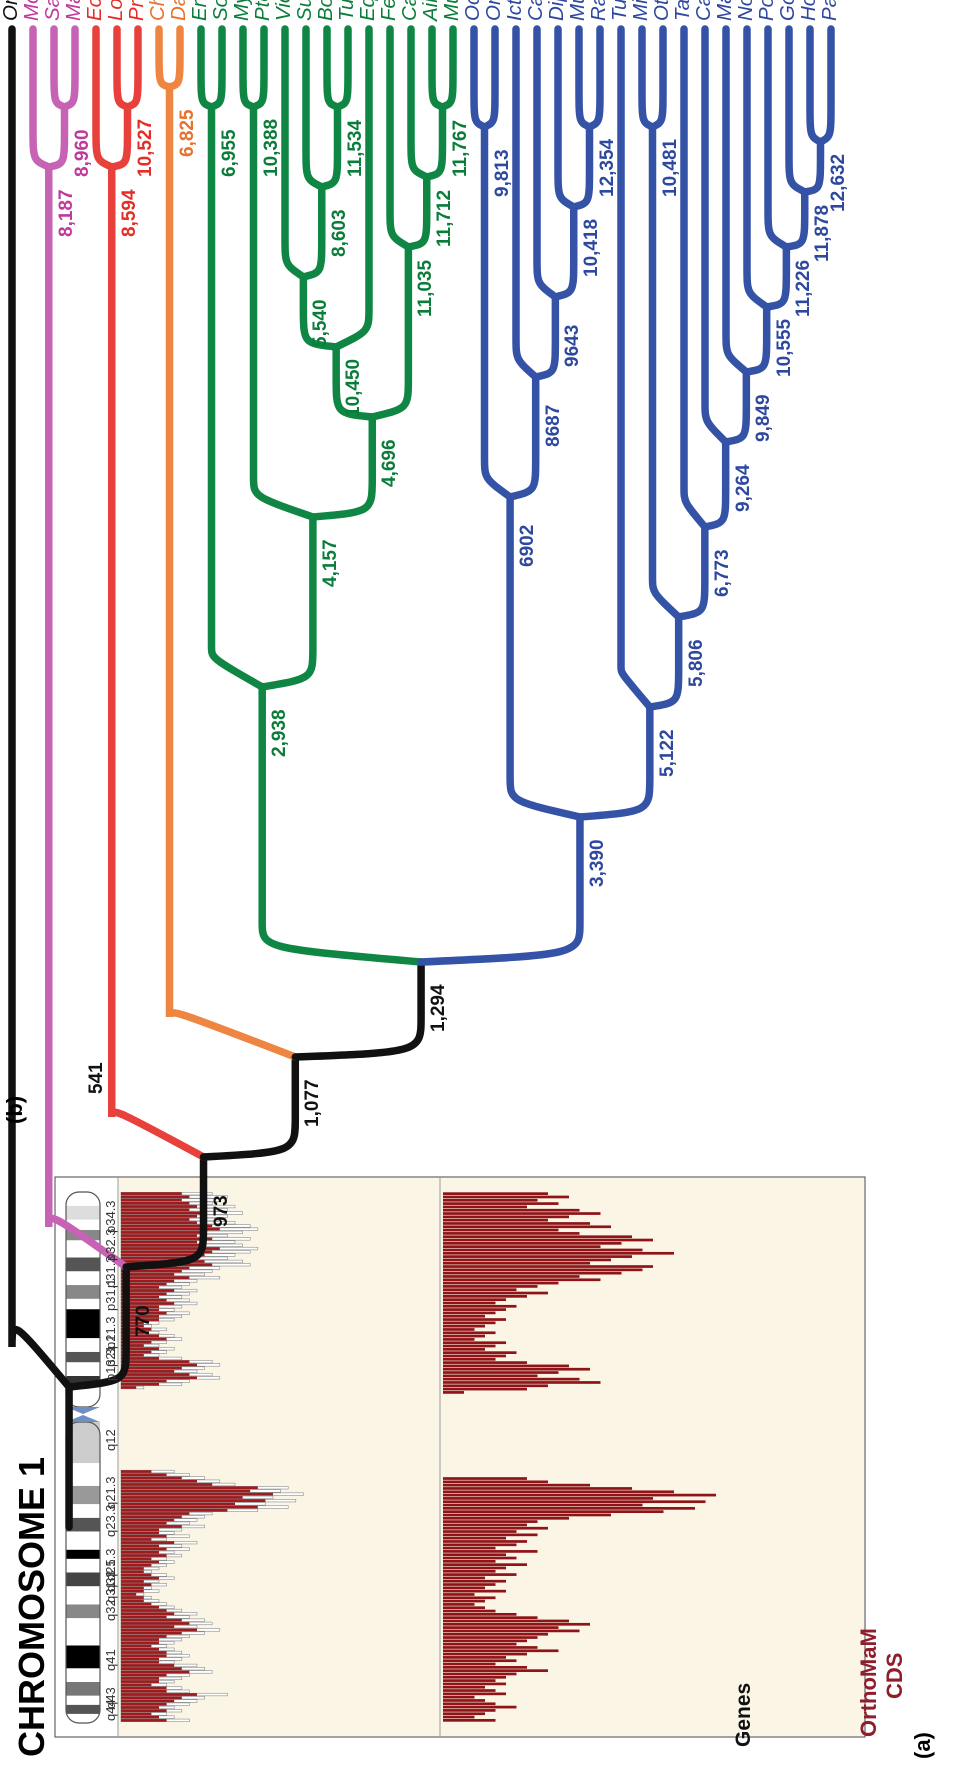 The height and width of the screenshot is (1767, 957). I want to click on node-count-label: 11,878, so click(822, 233).